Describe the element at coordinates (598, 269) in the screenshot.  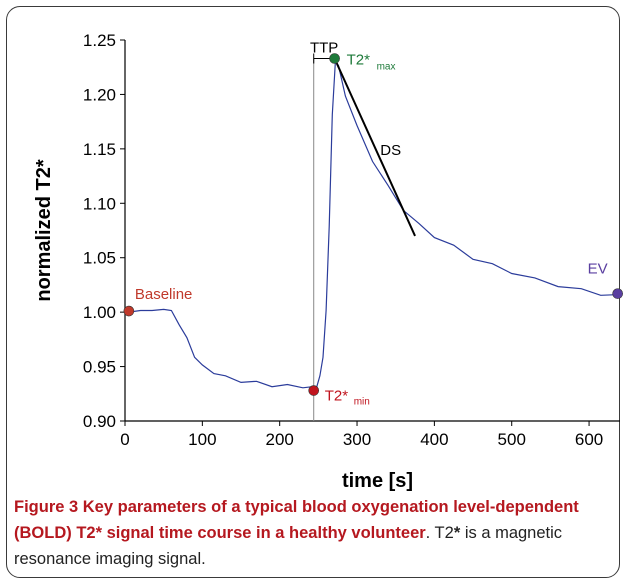
I see `ev-label: EV` at that location.